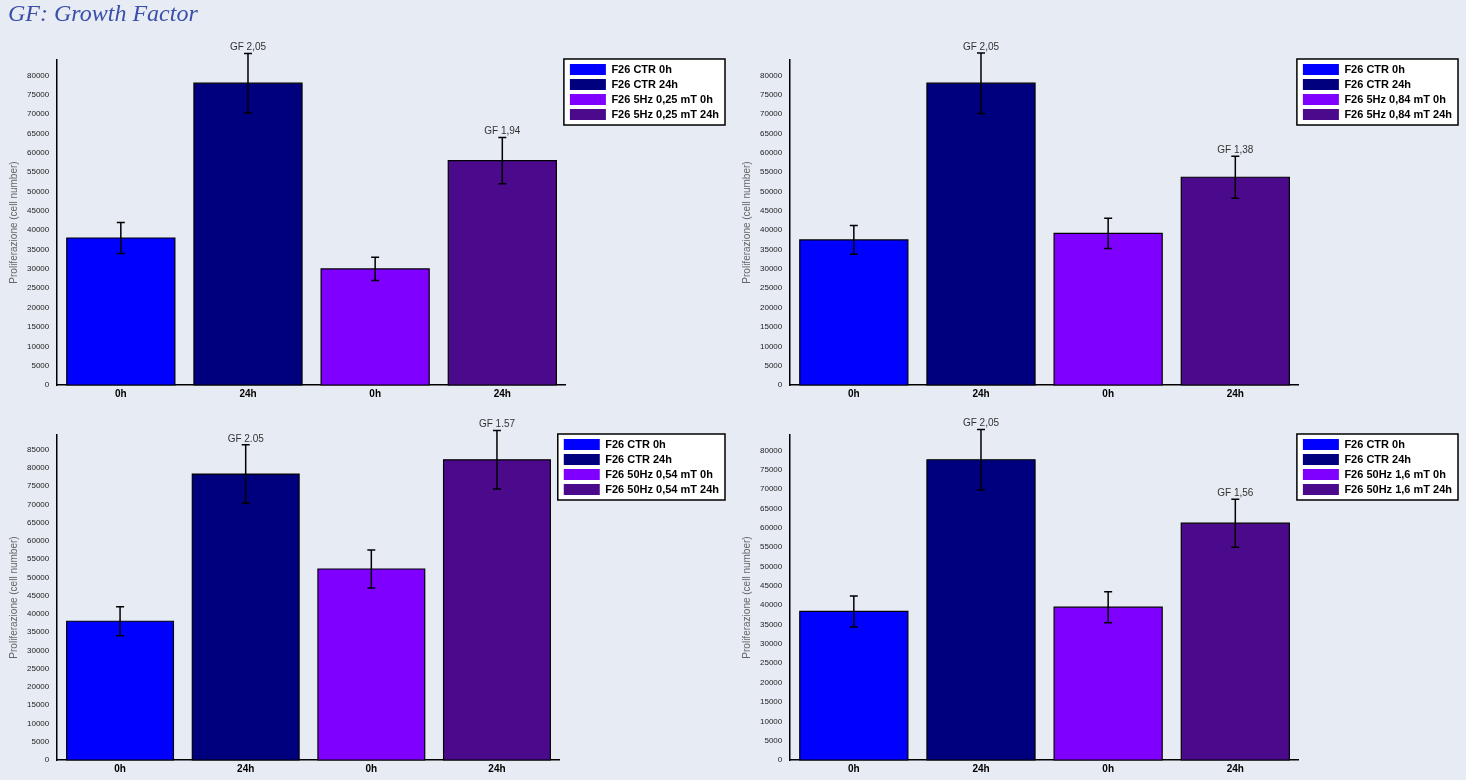 The height and width of the screenshot is (780, 1466). I want to click on legend-label: F26 5Hz 0,25 mT 24h, so click(665, 113).